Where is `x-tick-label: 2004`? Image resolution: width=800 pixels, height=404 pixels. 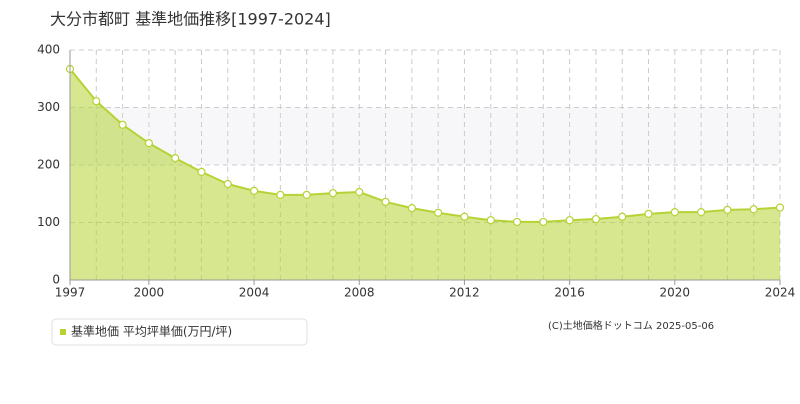
x-tick-label: 2004 is located at coordinates (254, 293).